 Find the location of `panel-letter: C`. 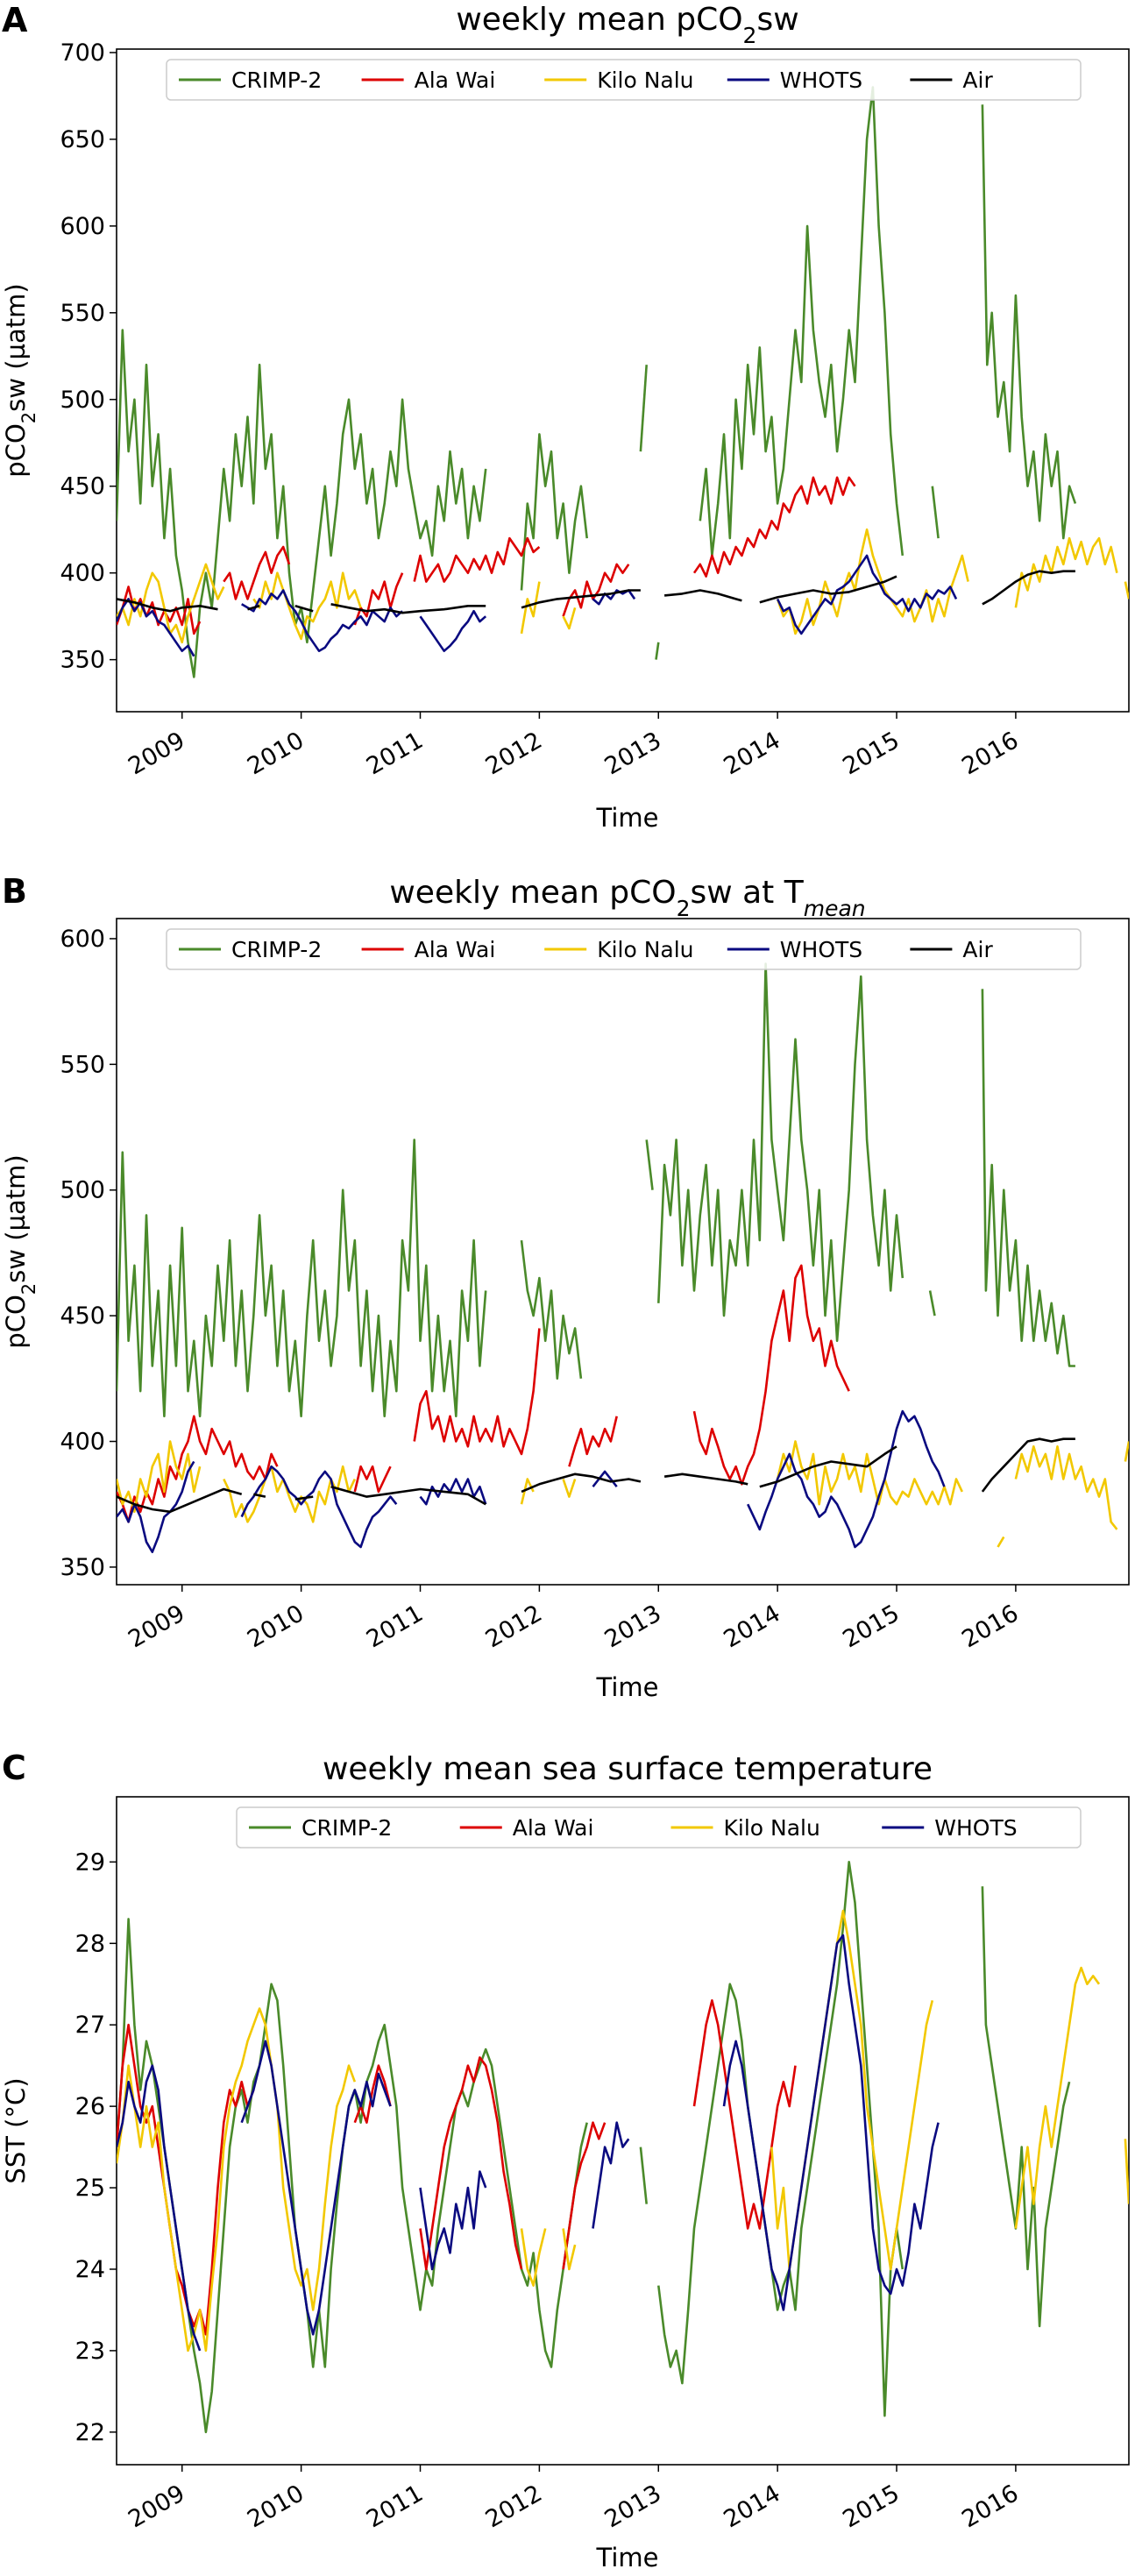

panel-letter: C is located at coordinates (14, 1768).